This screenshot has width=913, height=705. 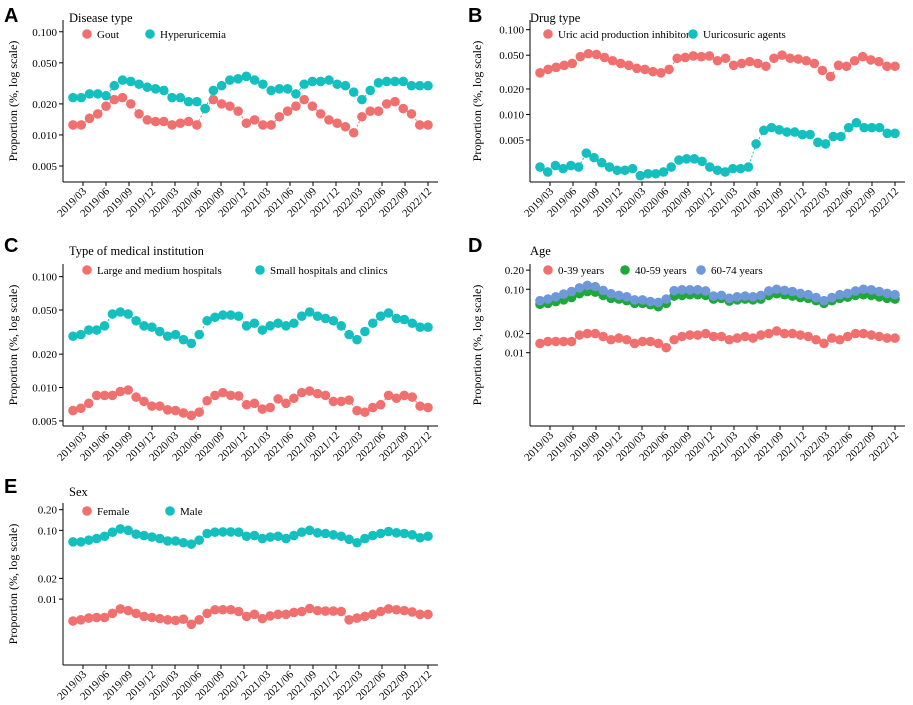 I want to click on legend-label: Gout, so click(x=108, y=35).